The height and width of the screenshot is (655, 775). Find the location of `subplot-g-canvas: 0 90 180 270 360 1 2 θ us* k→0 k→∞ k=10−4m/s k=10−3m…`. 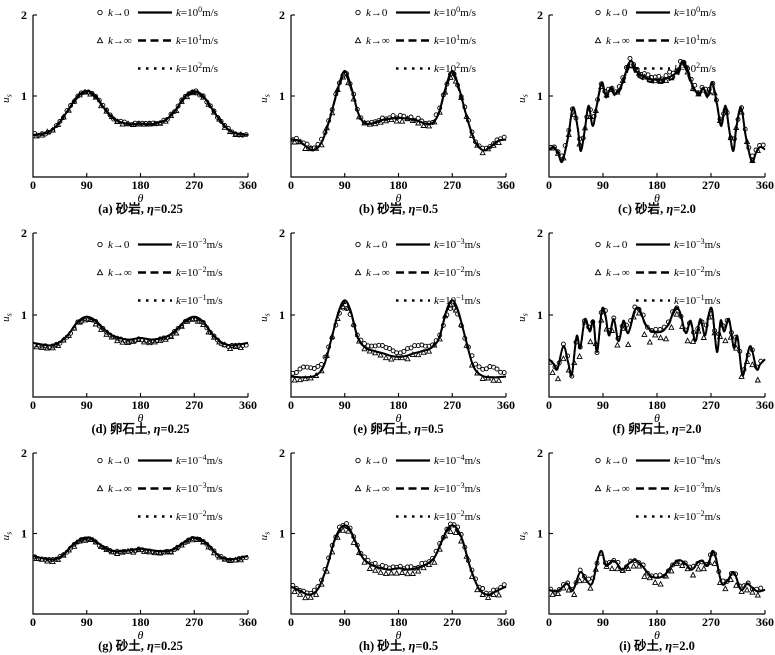

subplot-g-canvas: 0 90 180 270 360 1 2 θ us* k→0 k→∞ k=10−4m/s k=10−3m… is located at coordinates (128, 549).